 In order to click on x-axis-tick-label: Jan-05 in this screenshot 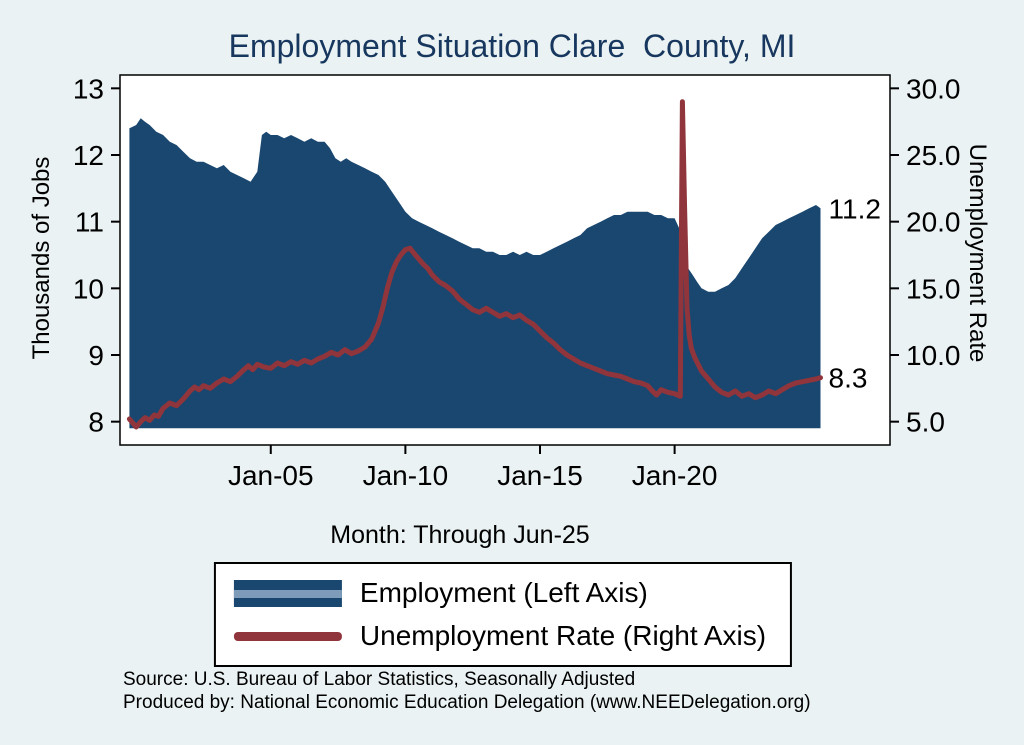, I will do `click(271, 475)`.